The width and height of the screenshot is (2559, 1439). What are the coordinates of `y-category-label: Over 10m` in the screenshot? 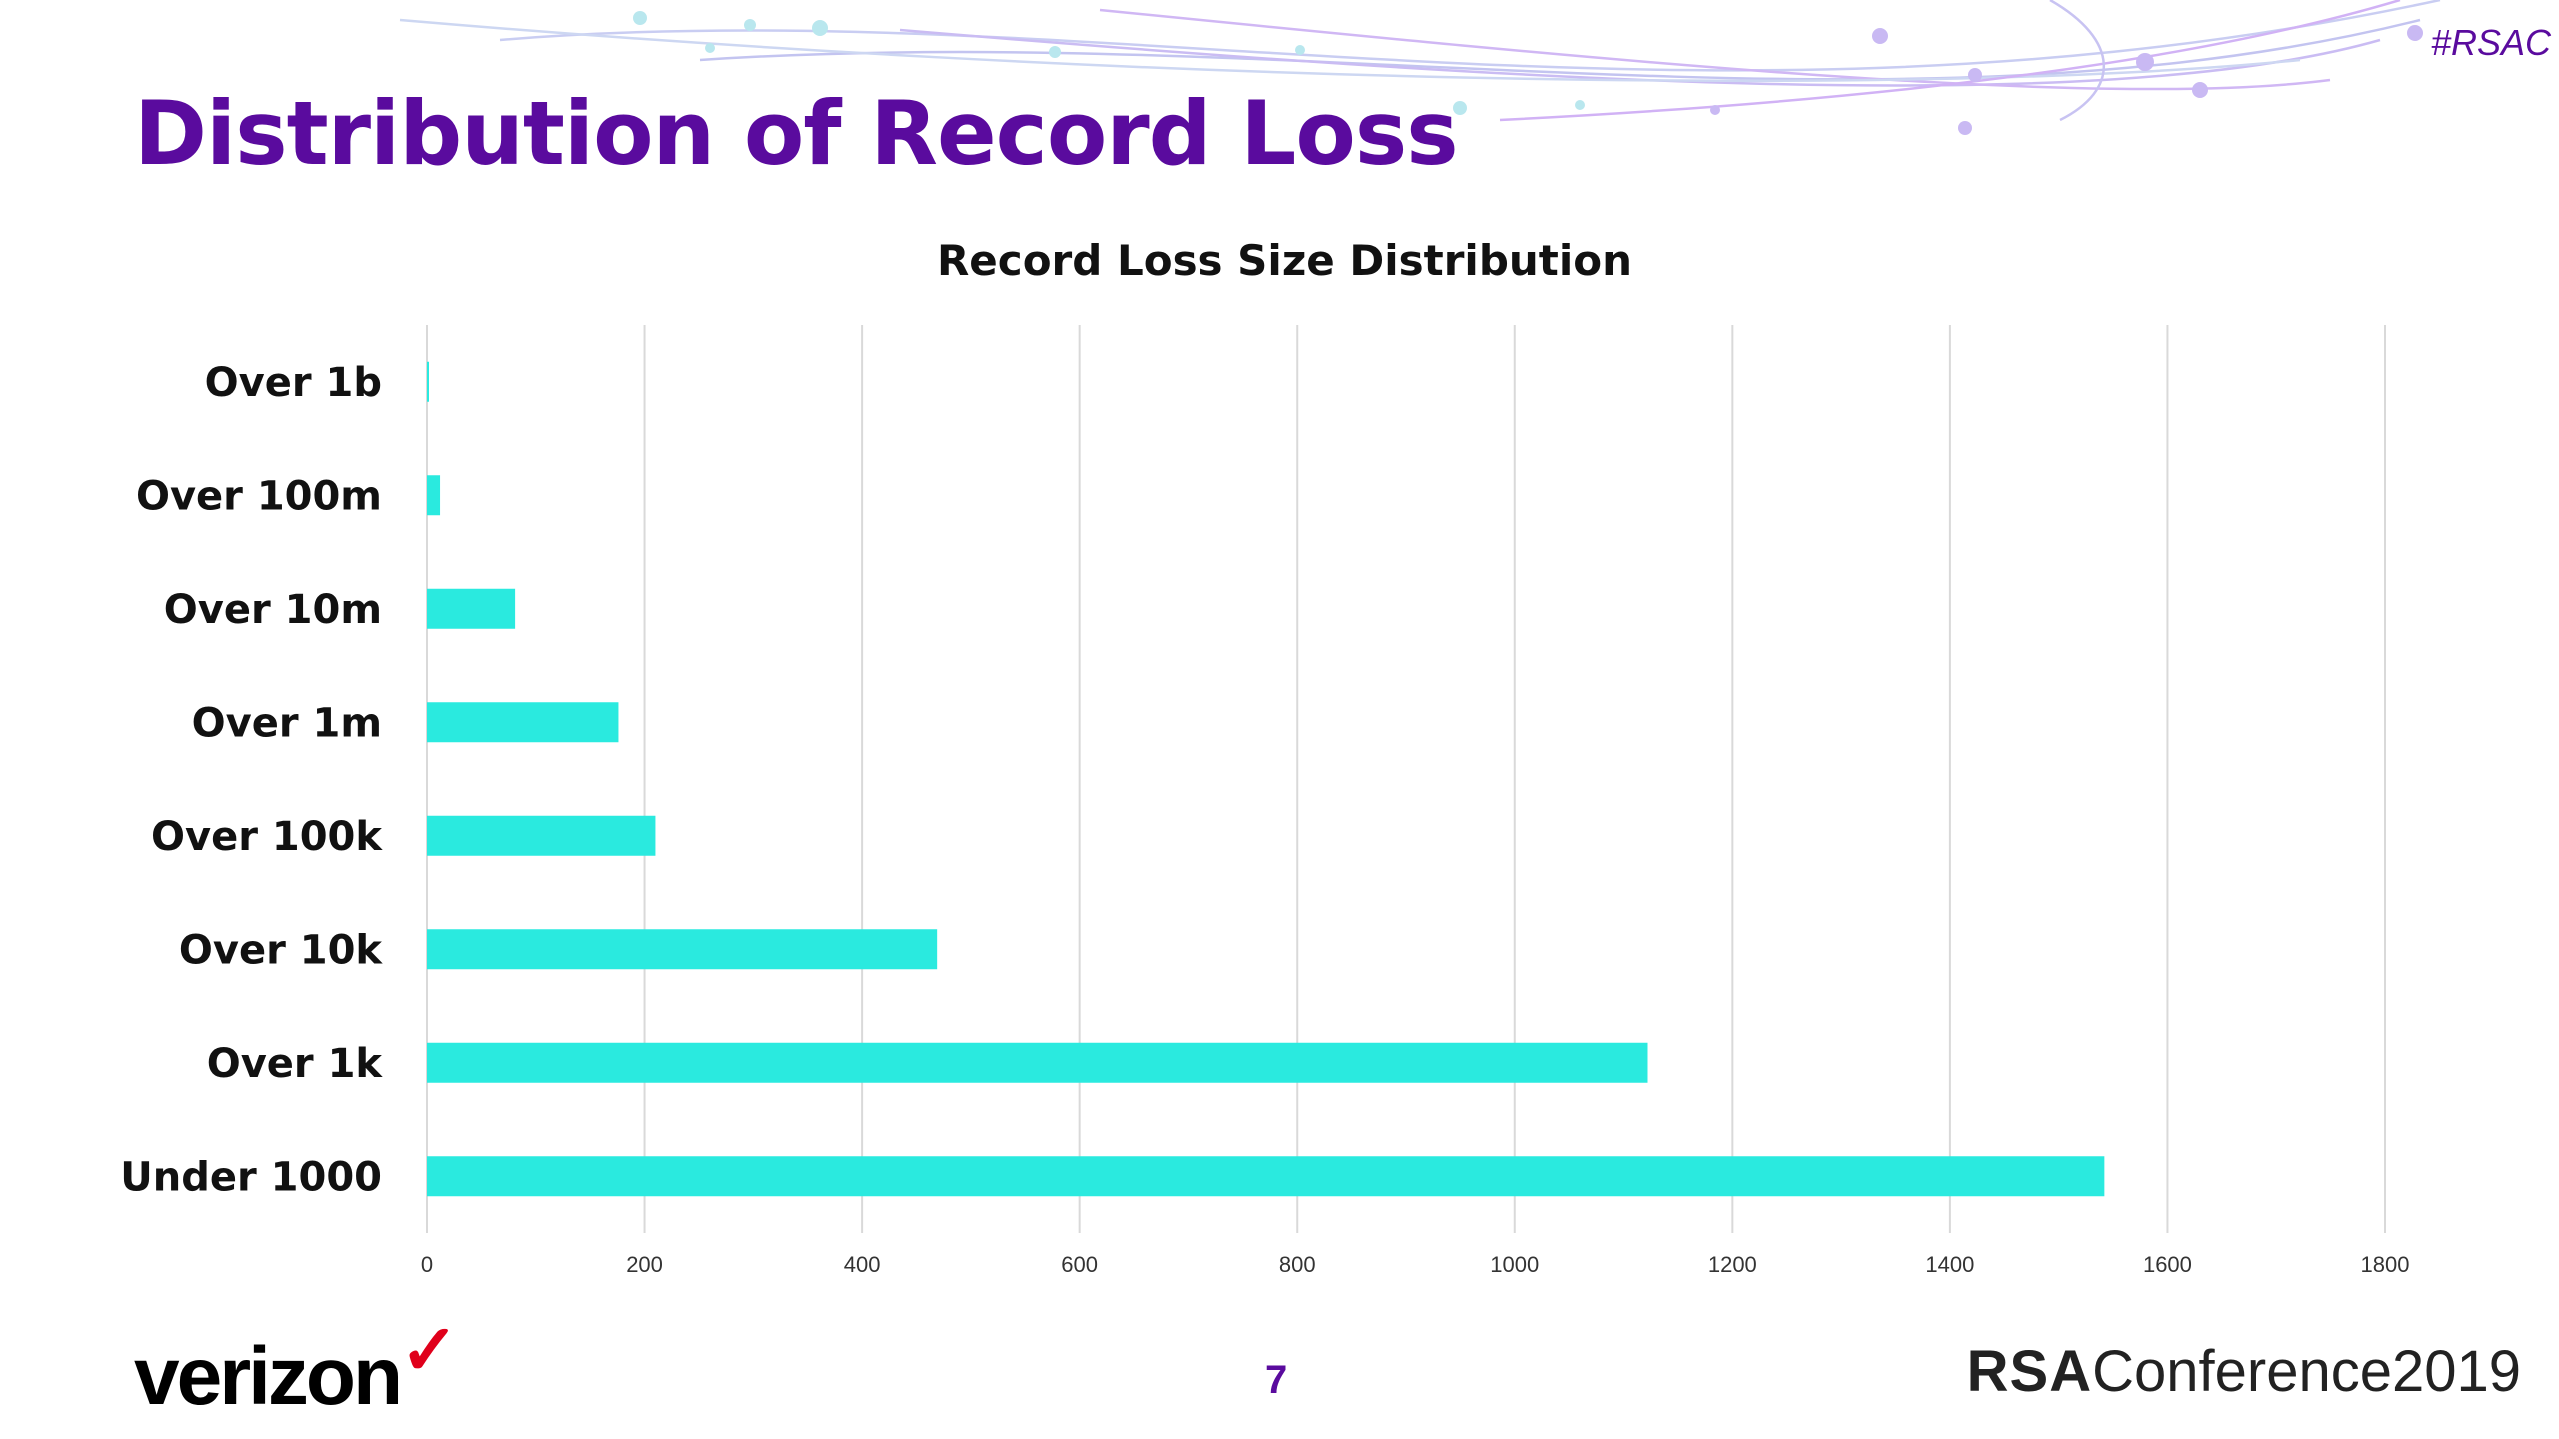 It's located at (273, 610).